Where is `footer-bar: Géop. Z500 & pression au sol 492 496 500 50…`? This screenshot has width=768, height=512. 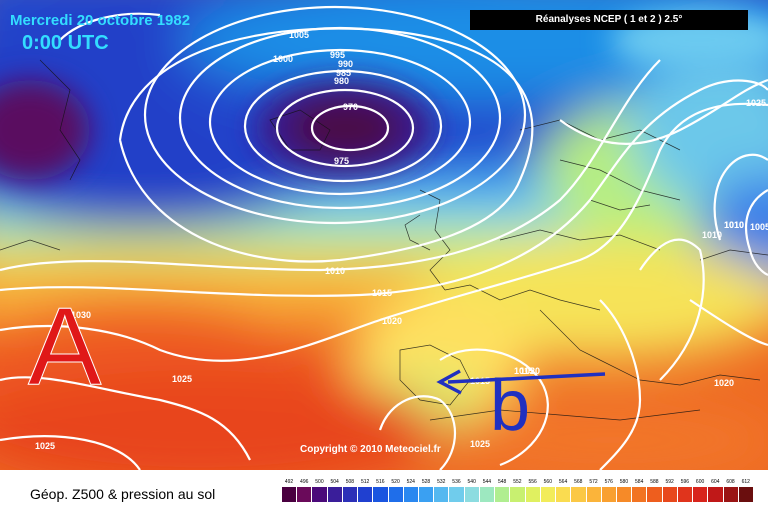 footer-bar: Géop. Z500 & pression au sol 492 496 500 50… is located at coordinates (384, 491).